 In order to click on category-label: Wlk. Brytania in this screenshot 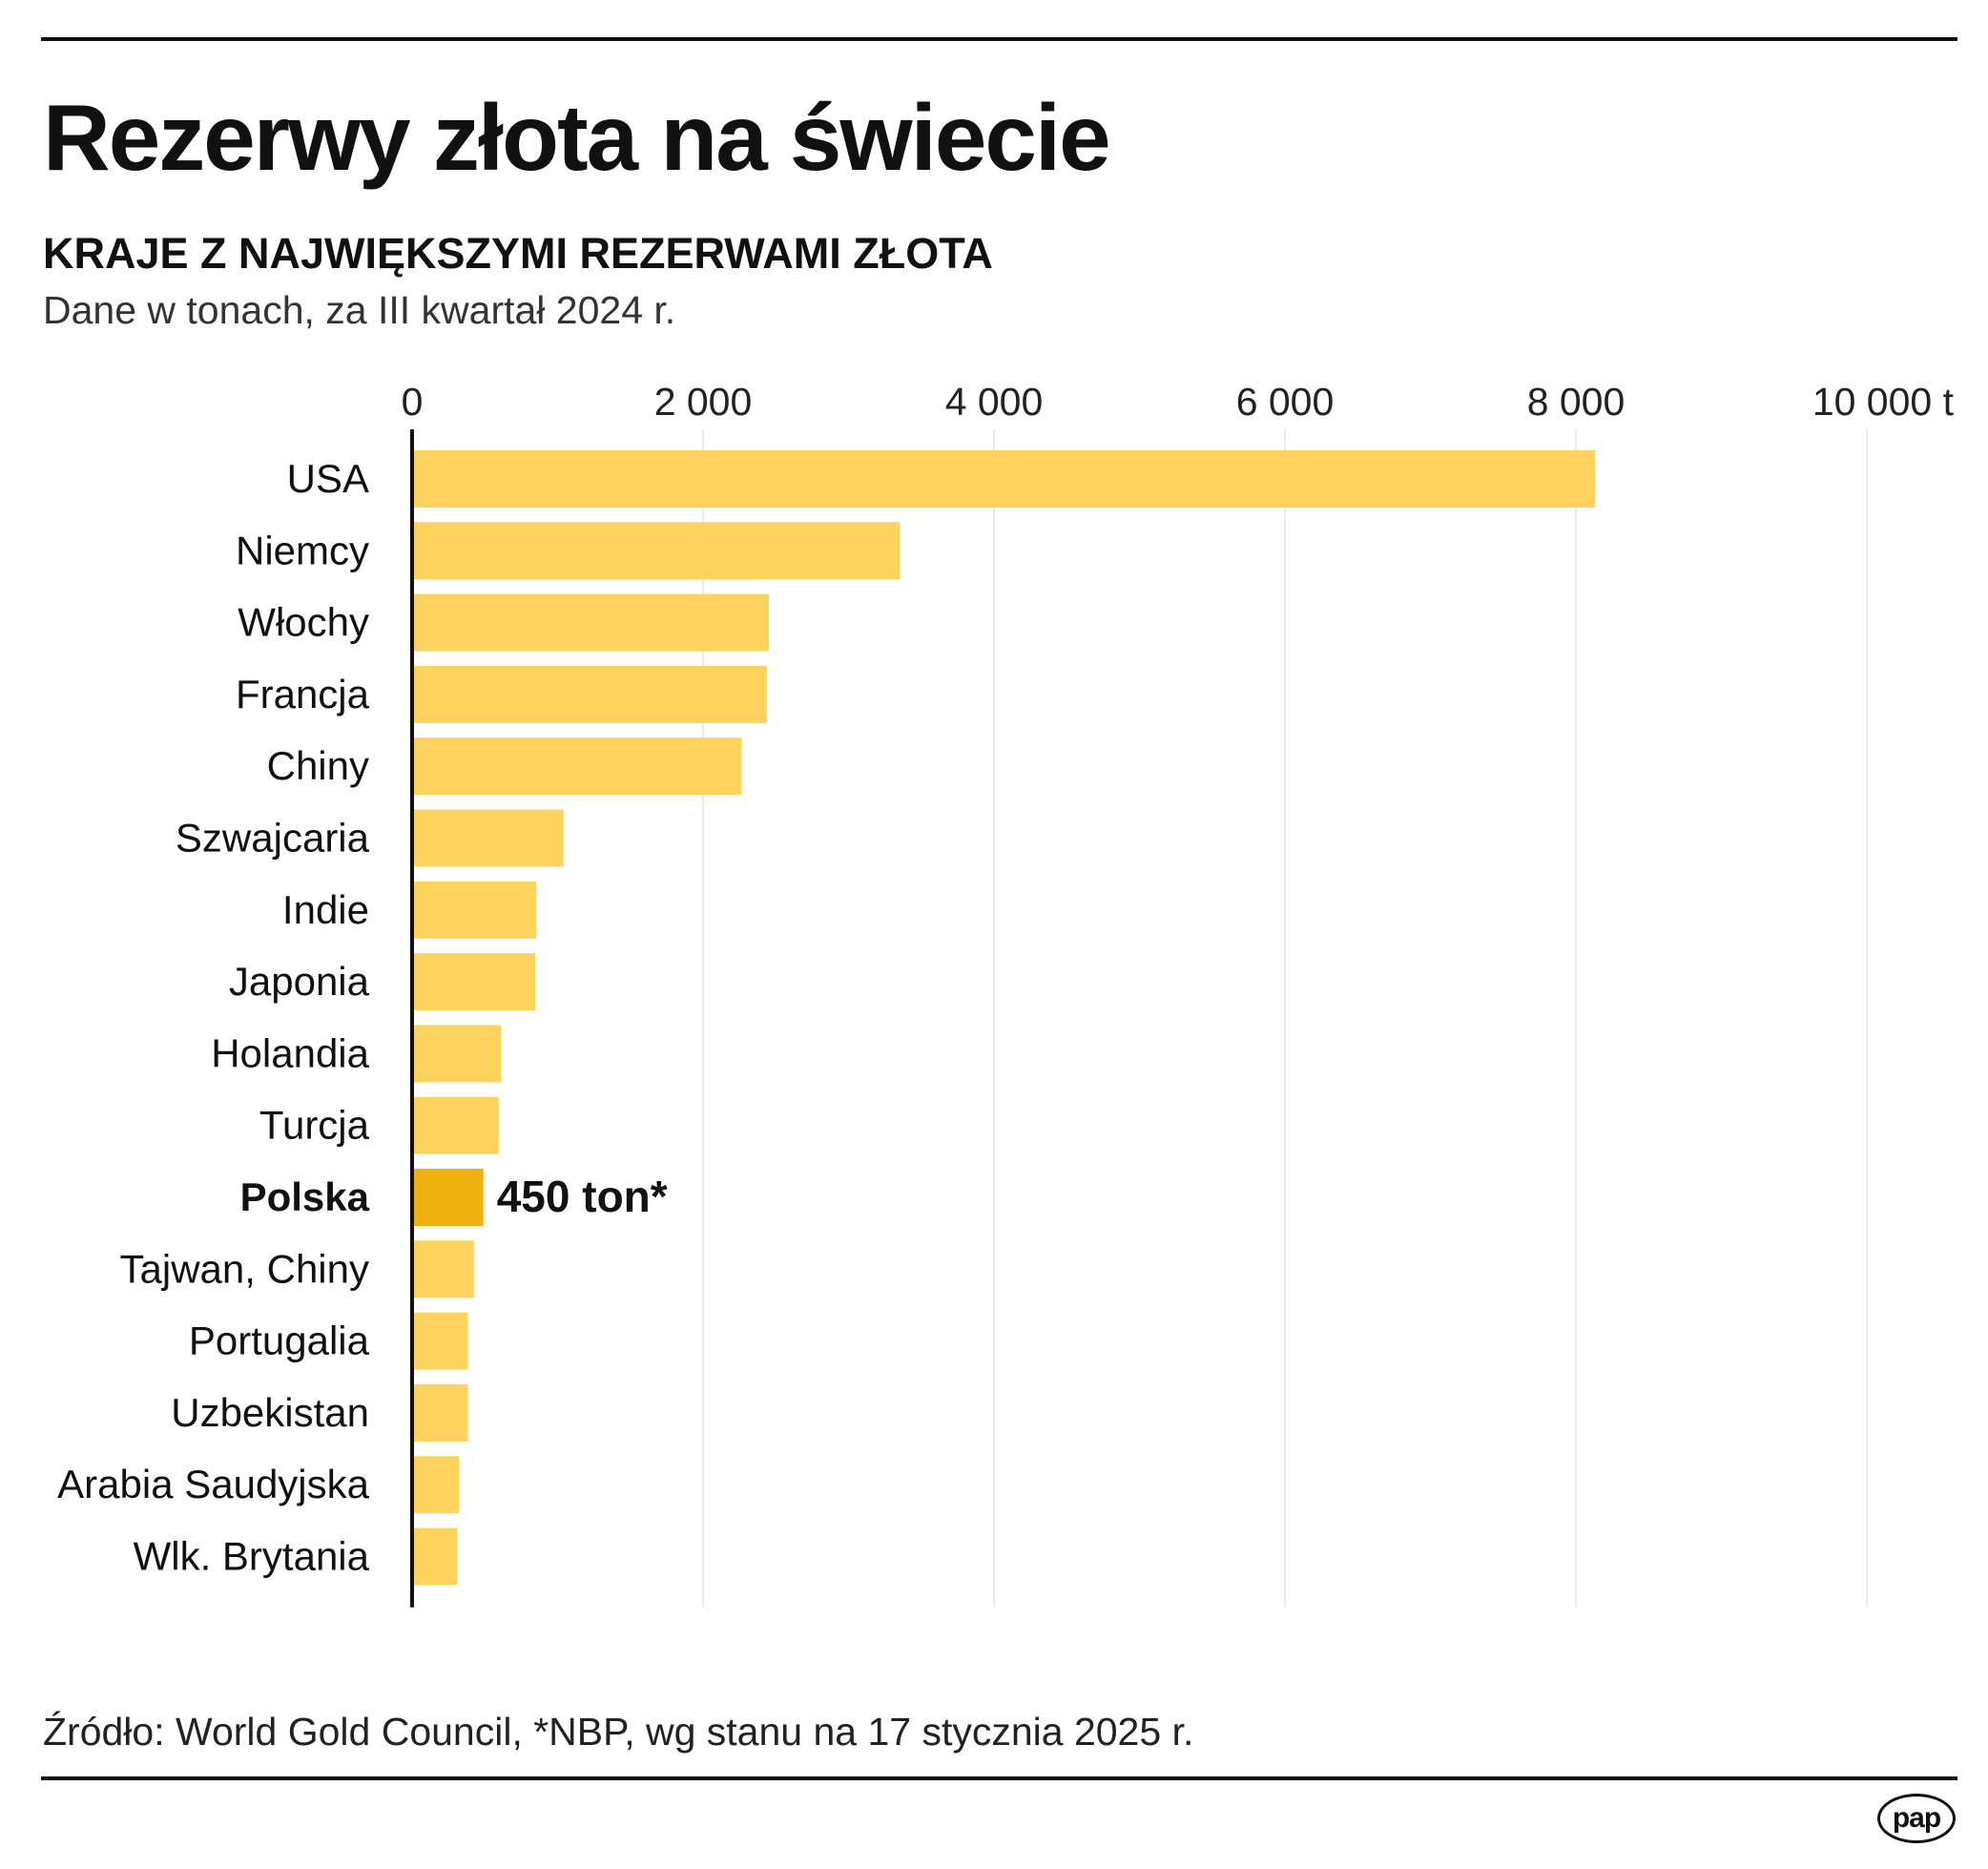, I will do `click(252, 1557)`.